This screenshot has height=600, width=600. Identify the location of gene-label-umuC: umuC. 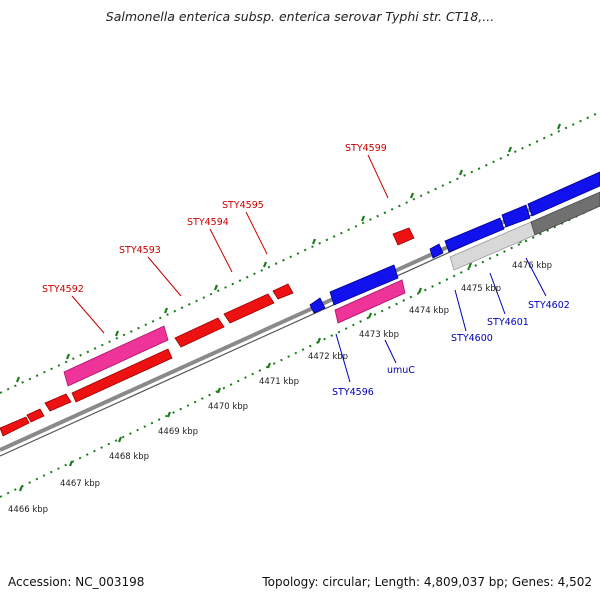
(401, 370).